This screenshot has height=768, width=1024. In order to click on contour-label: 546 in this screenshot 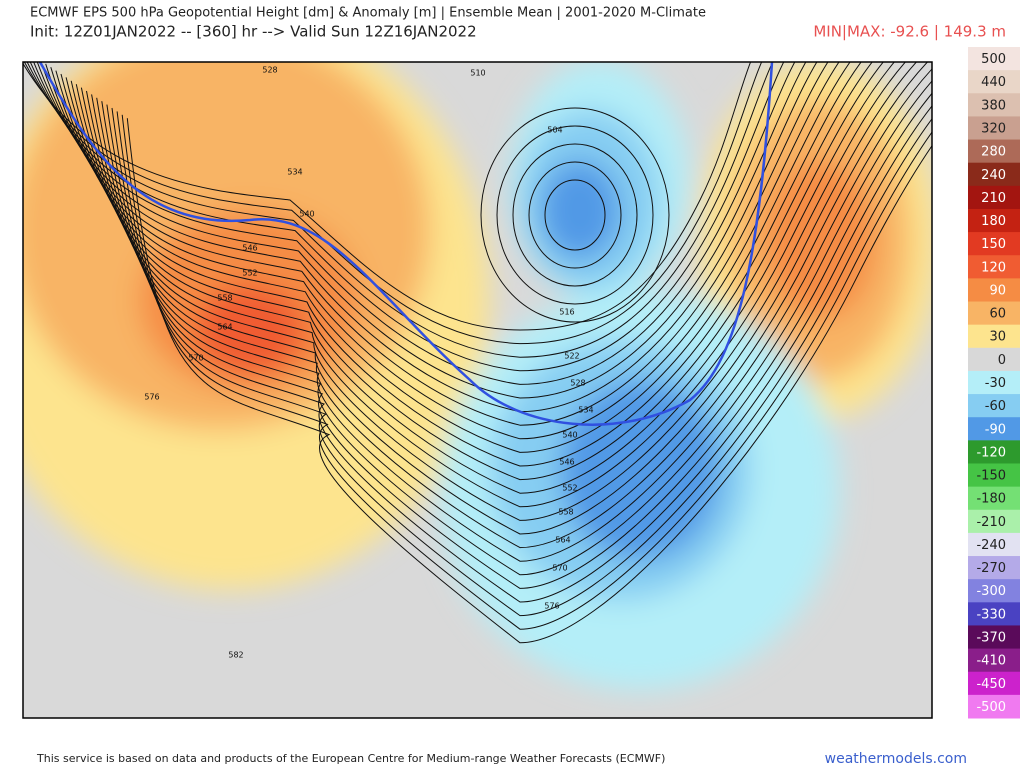, I will do `click(249, 248)`.